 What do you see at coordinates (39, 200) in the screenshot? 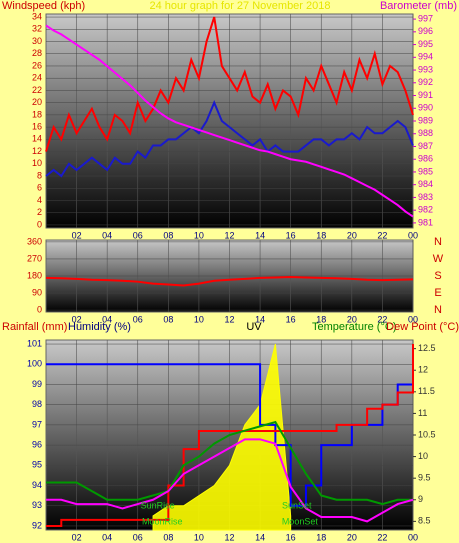
I see `y-tick-label: 4` at bounding box center [39, 200].